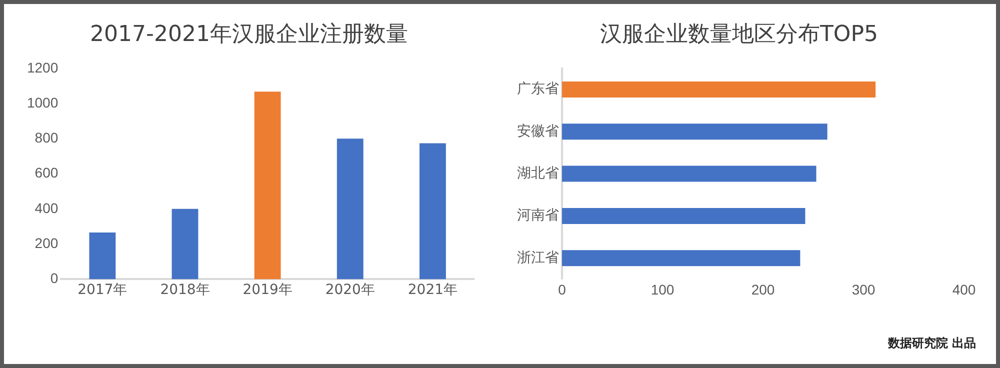  Describe the element at coordinates (103, 290) in the screenshot. I see `x-tick-label: 2017年` at that location.